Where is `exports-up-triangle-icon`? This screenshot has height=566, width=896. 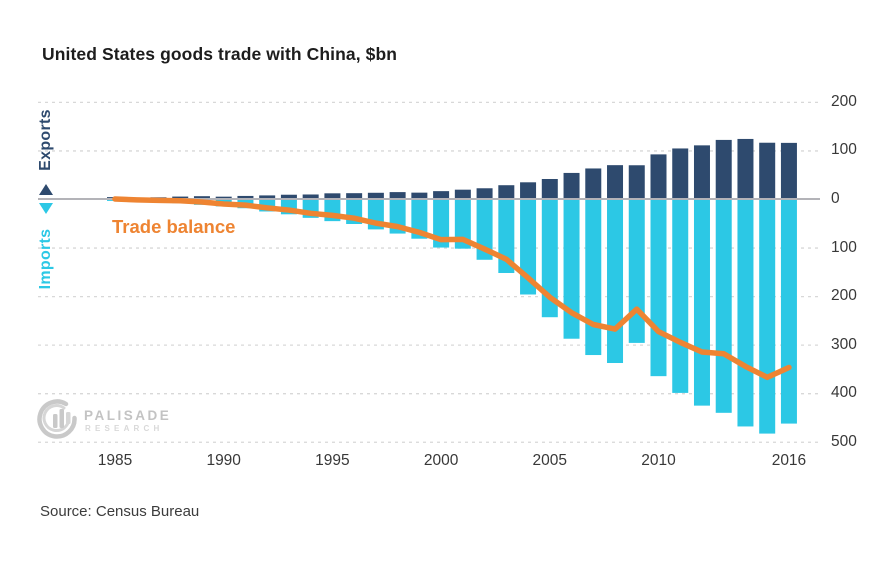 exports-up-triangle-icon is located at coordinates (46, 189).